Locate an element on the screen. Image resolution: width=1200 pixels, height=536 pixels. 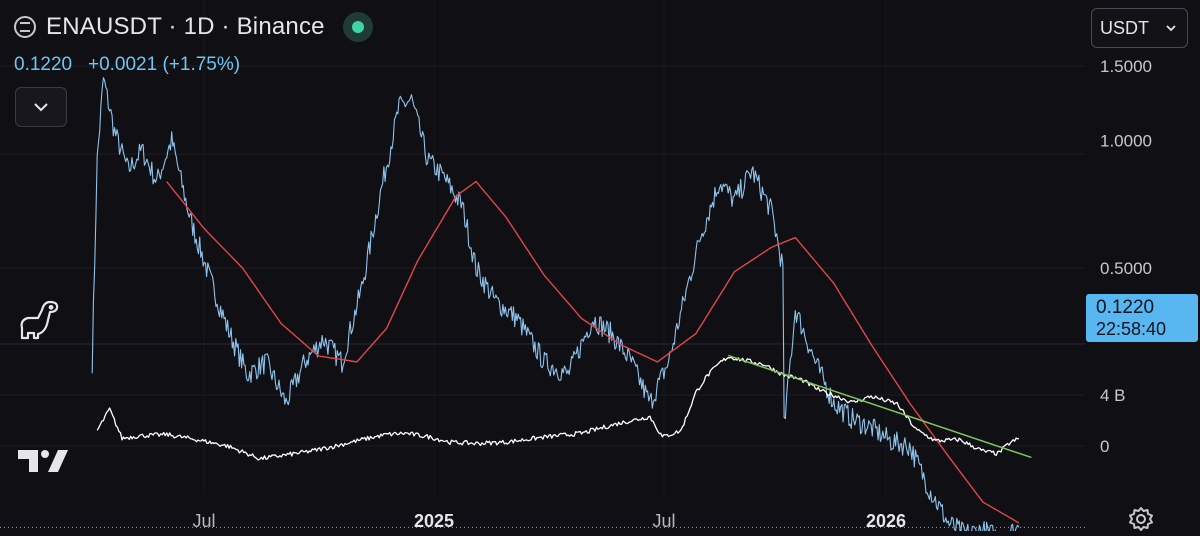
x-tick-label: 2026 is located at coordinates (886, 521).